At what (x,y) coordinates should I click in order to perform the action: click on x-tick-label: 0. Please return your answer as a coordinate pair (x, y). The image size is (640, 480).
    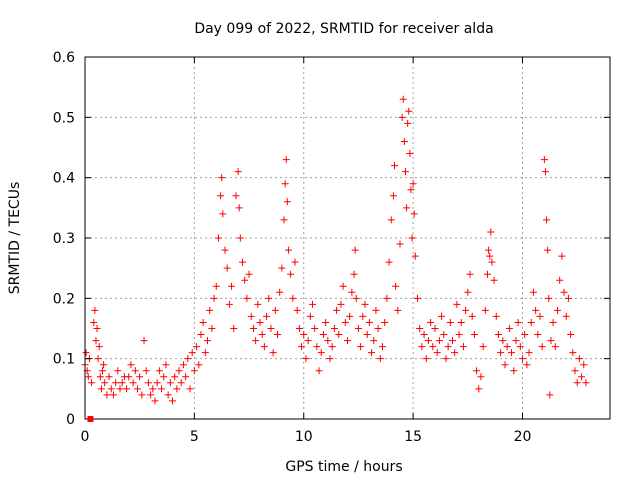
    Looking at the image, I should click on (85, 437).